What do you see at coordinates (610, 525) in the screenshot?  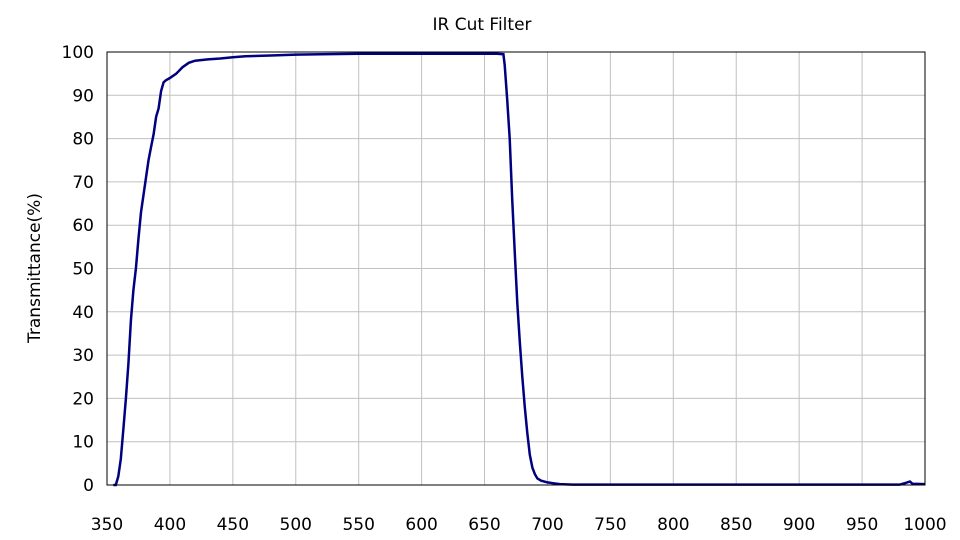 I see `x-tick-label: 750` at bounding box center [610, 525].